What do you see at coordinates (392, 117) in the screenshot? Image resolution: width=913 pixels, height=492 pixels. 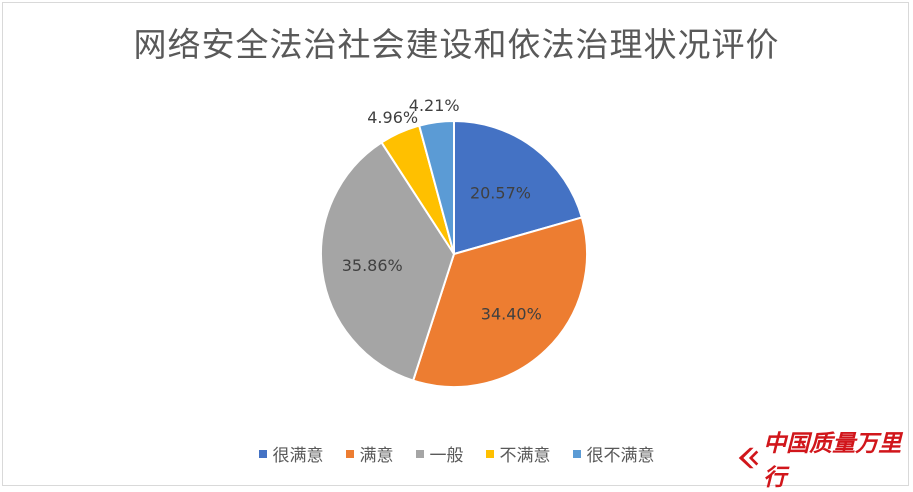 I see `data-label-dissatisfied: 4.96%` at bounding box center [392, 117].